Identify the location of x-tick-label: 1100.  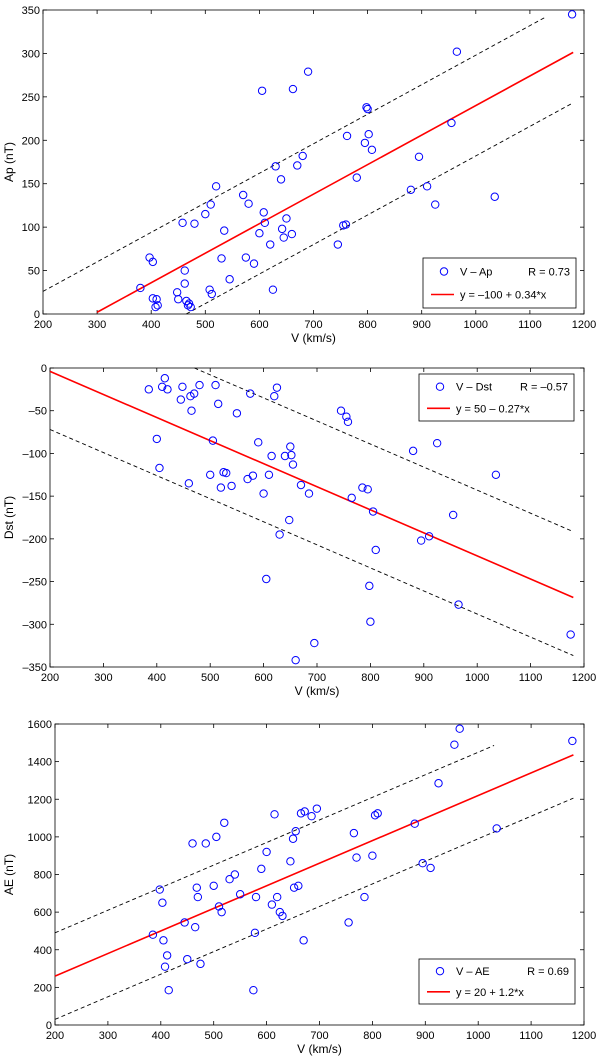
(531, 1036).